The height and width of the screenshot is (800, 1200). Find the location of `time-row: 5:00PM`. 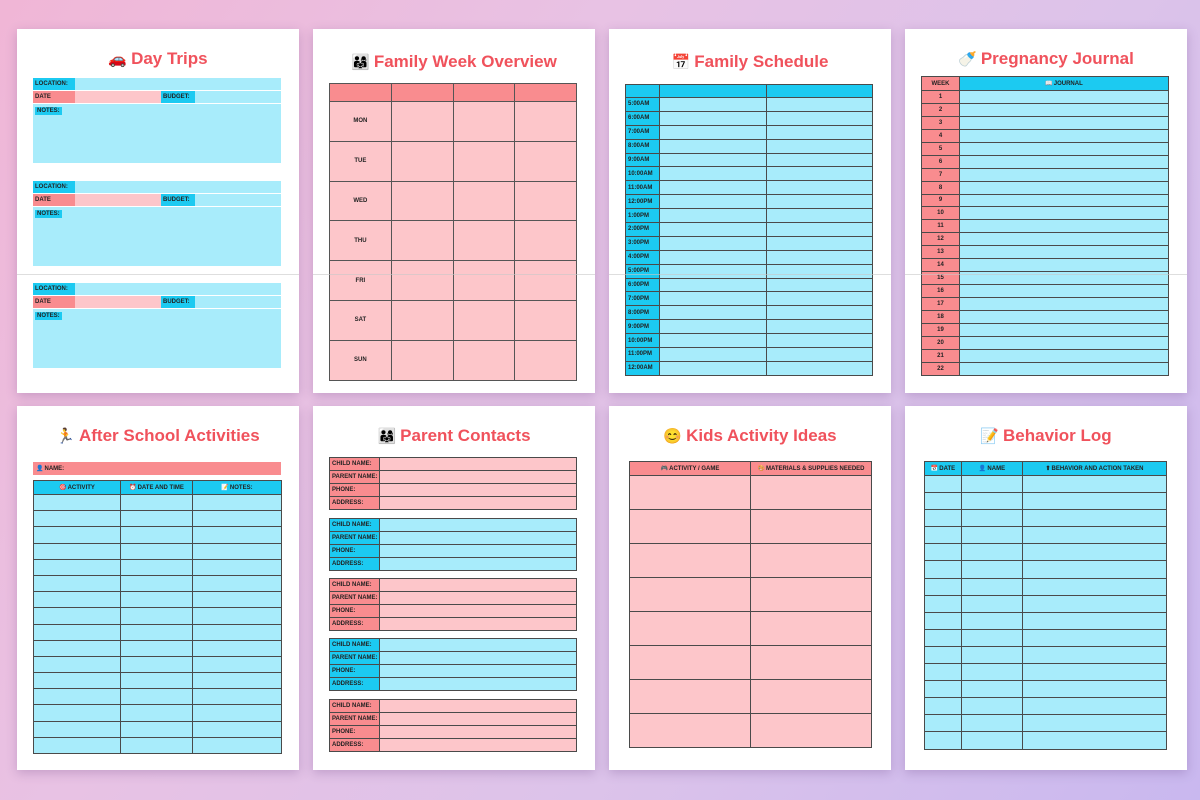

time-row: 5:00PM is located at coordinates (749, 271).